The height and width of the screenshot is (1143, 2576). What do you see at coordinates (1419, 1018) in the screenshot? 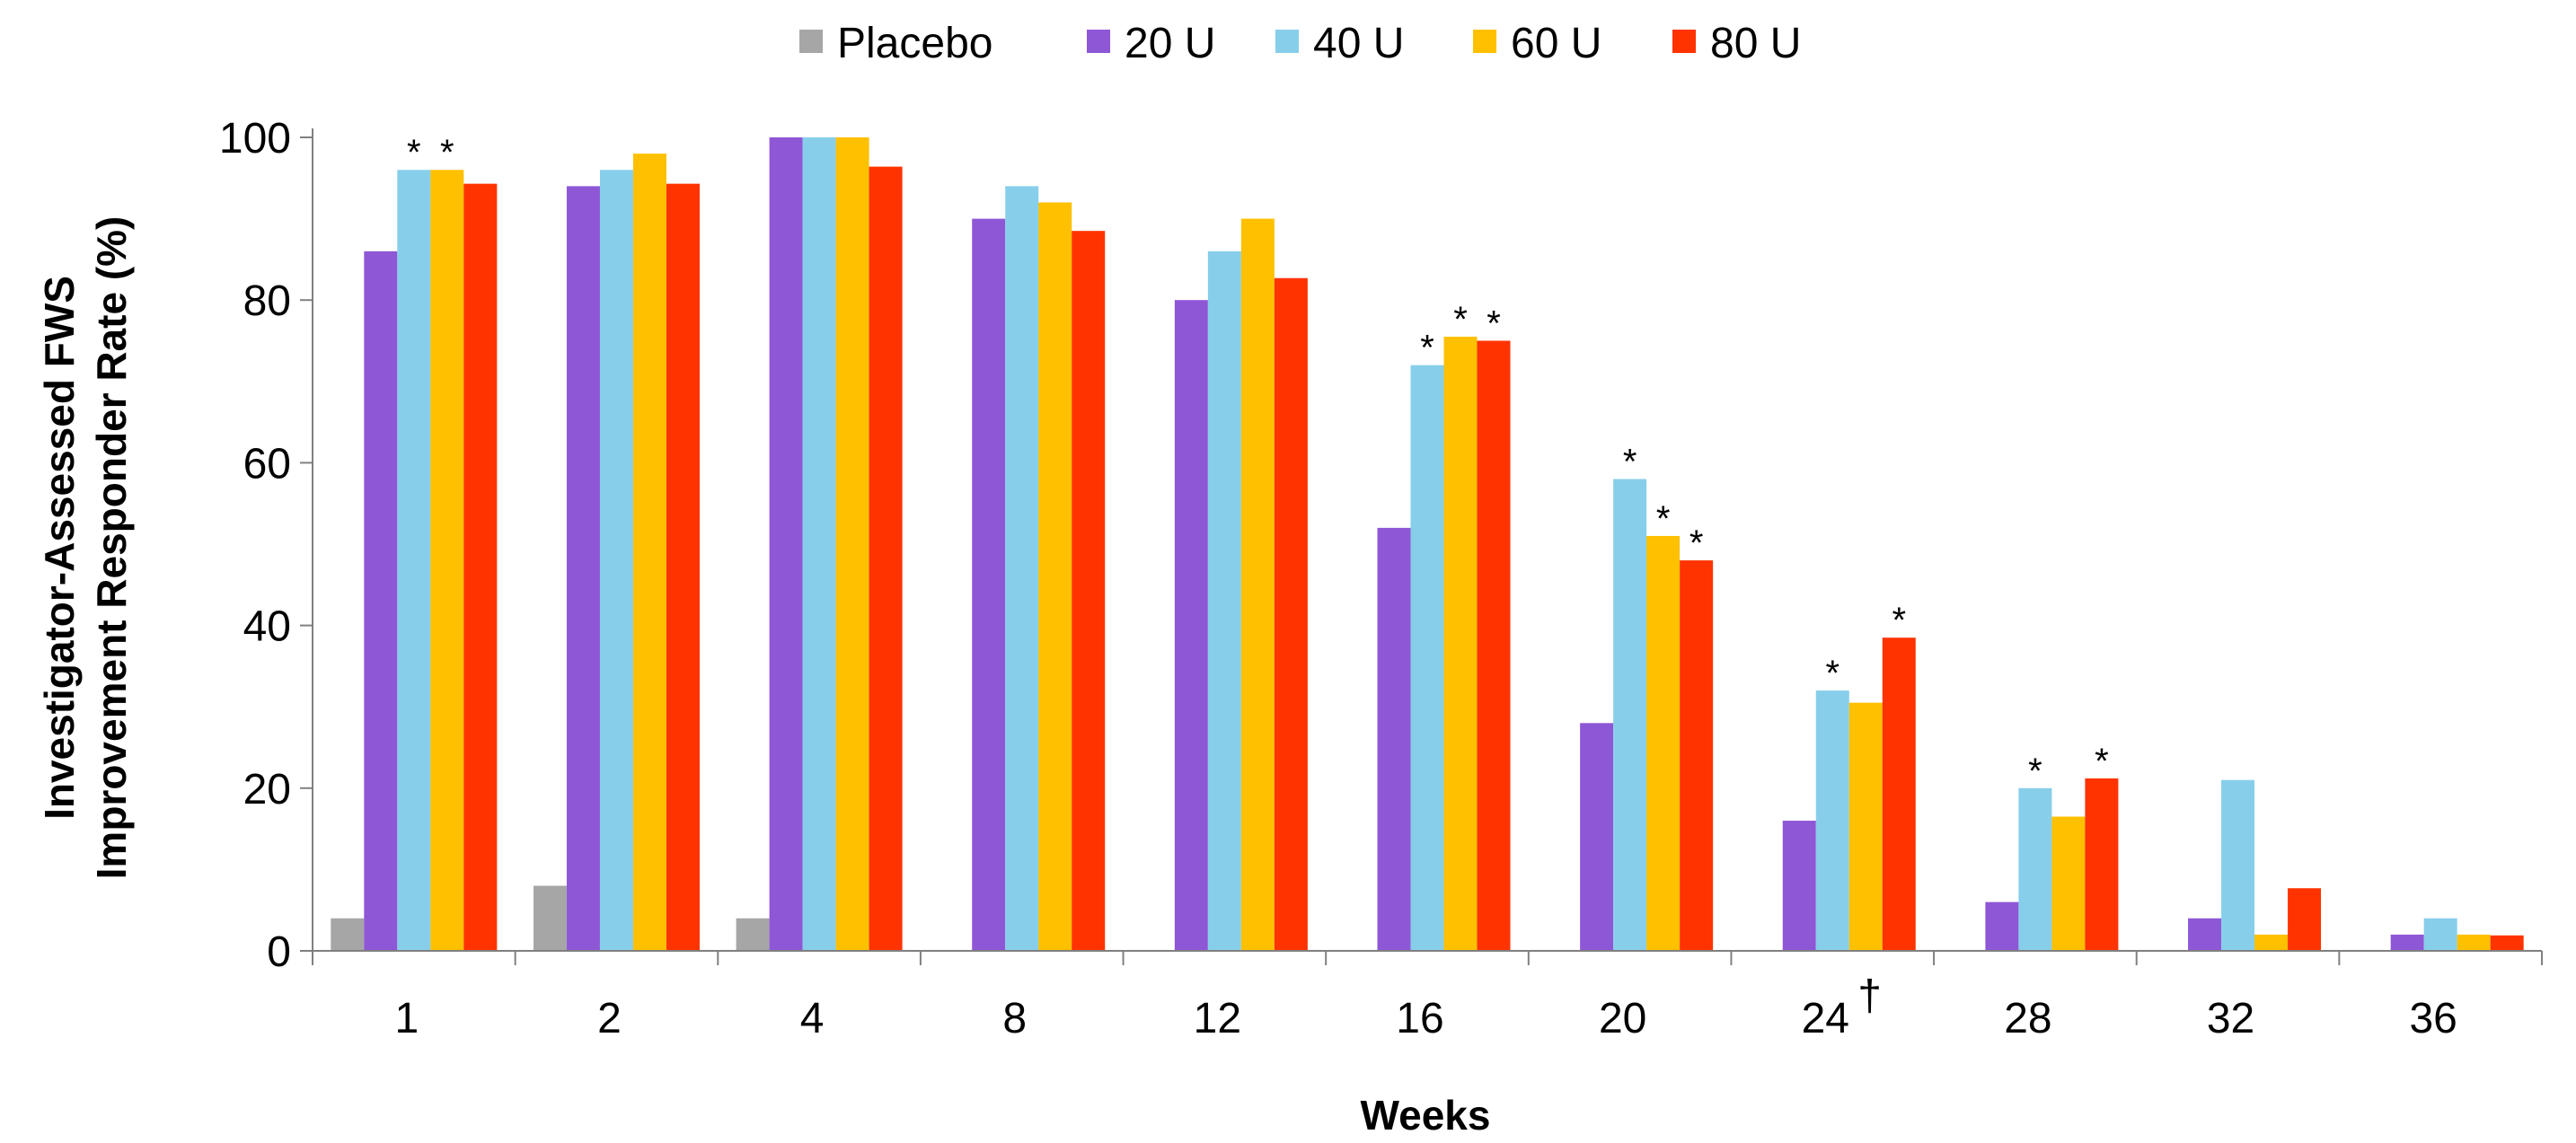
I see `x-tick-label: 16` at bounding box center [1419, 1018].